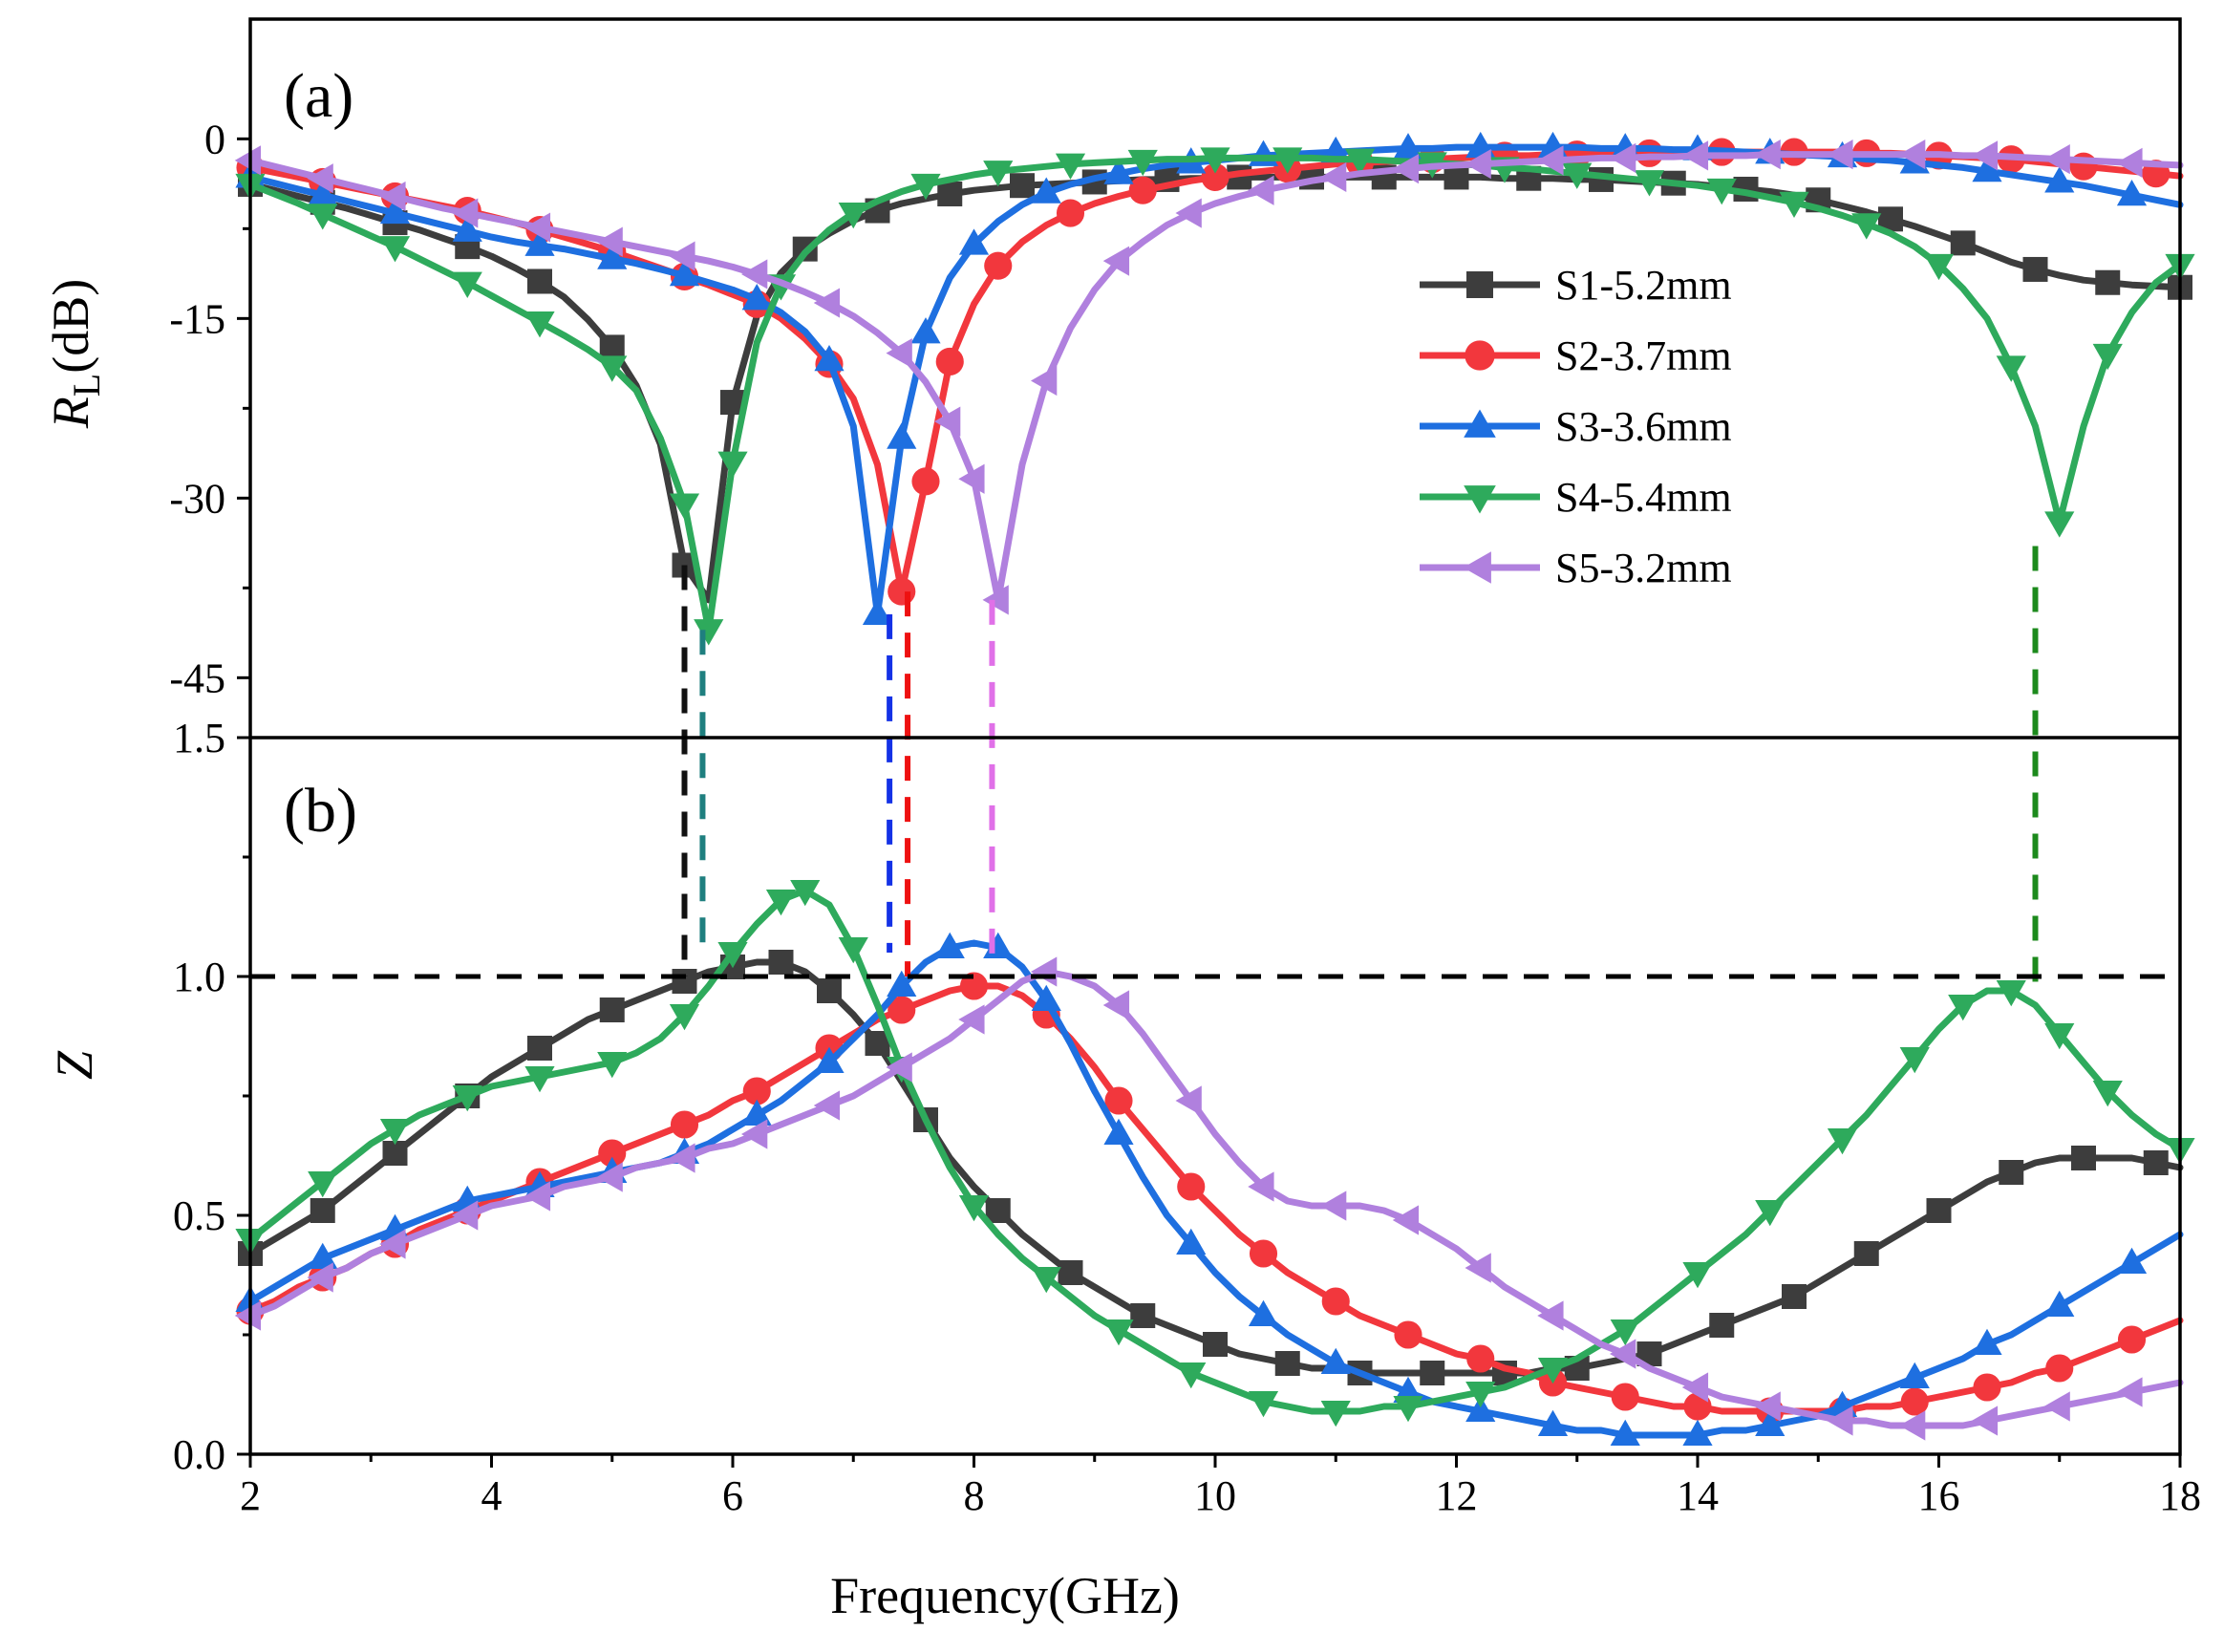 This screenshot has width=2224, height=1652. Describe the element at coordinates (199, 977) in the screenshot. I see `y-tick-label-b: 1.0` at that location.